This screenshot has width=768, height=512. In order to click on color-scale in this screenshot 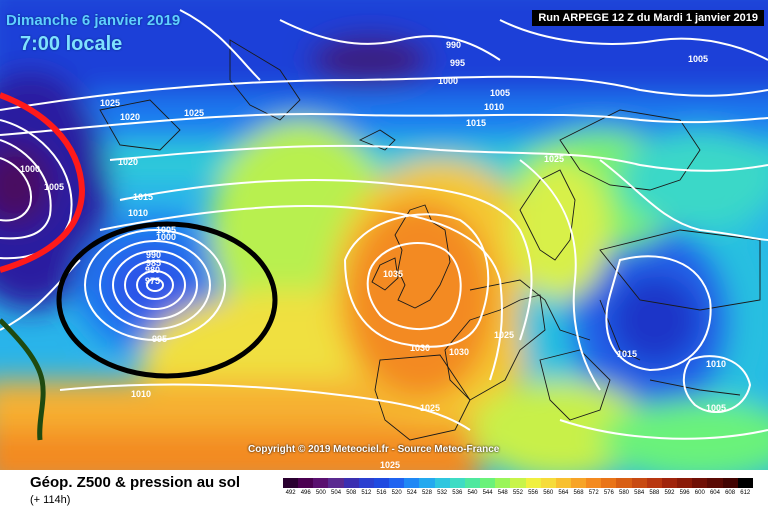, I will do `click(518, 483)`.